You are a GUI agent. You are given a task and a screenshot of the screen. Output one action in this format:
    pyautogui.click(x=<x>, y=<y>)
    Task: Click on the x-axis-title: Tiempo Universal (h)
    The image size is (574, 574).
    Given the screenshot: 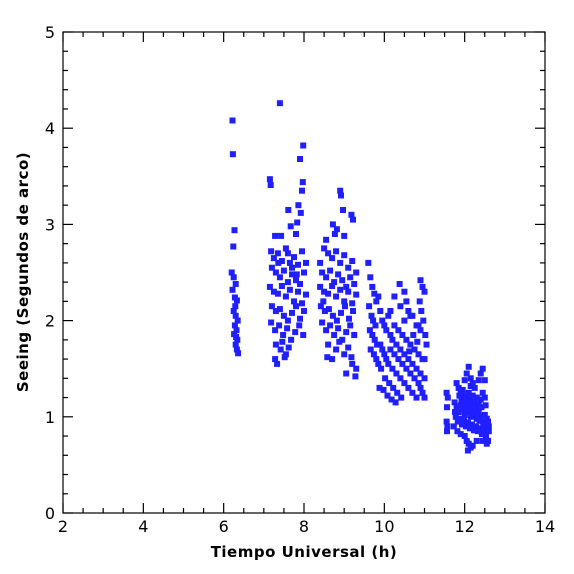 What is the action you would take?
    pyautogui.click(x=304, y=552)
    